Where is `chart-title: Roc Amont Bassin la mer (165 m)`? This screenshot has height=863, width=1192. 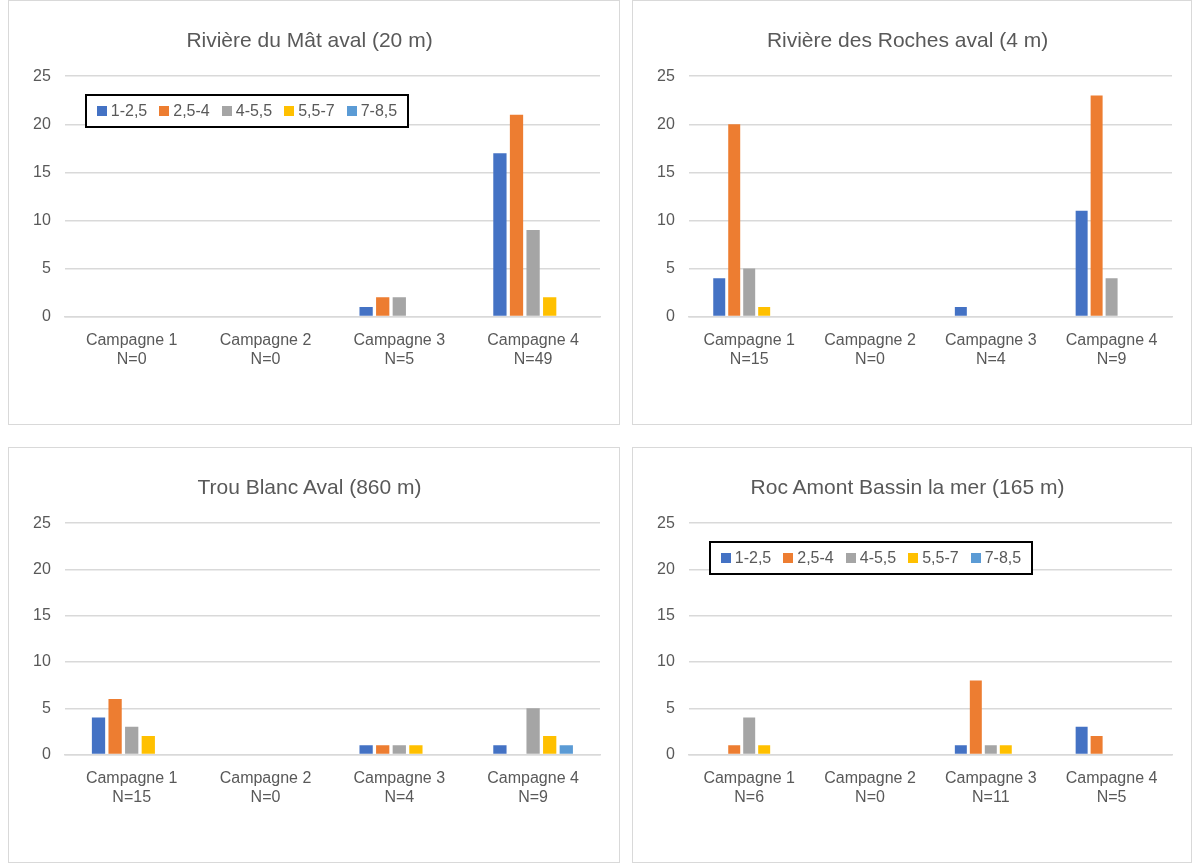
chart-title: Roc Amont Bassin la mer (165 m) is located at coordinates (907, 487).